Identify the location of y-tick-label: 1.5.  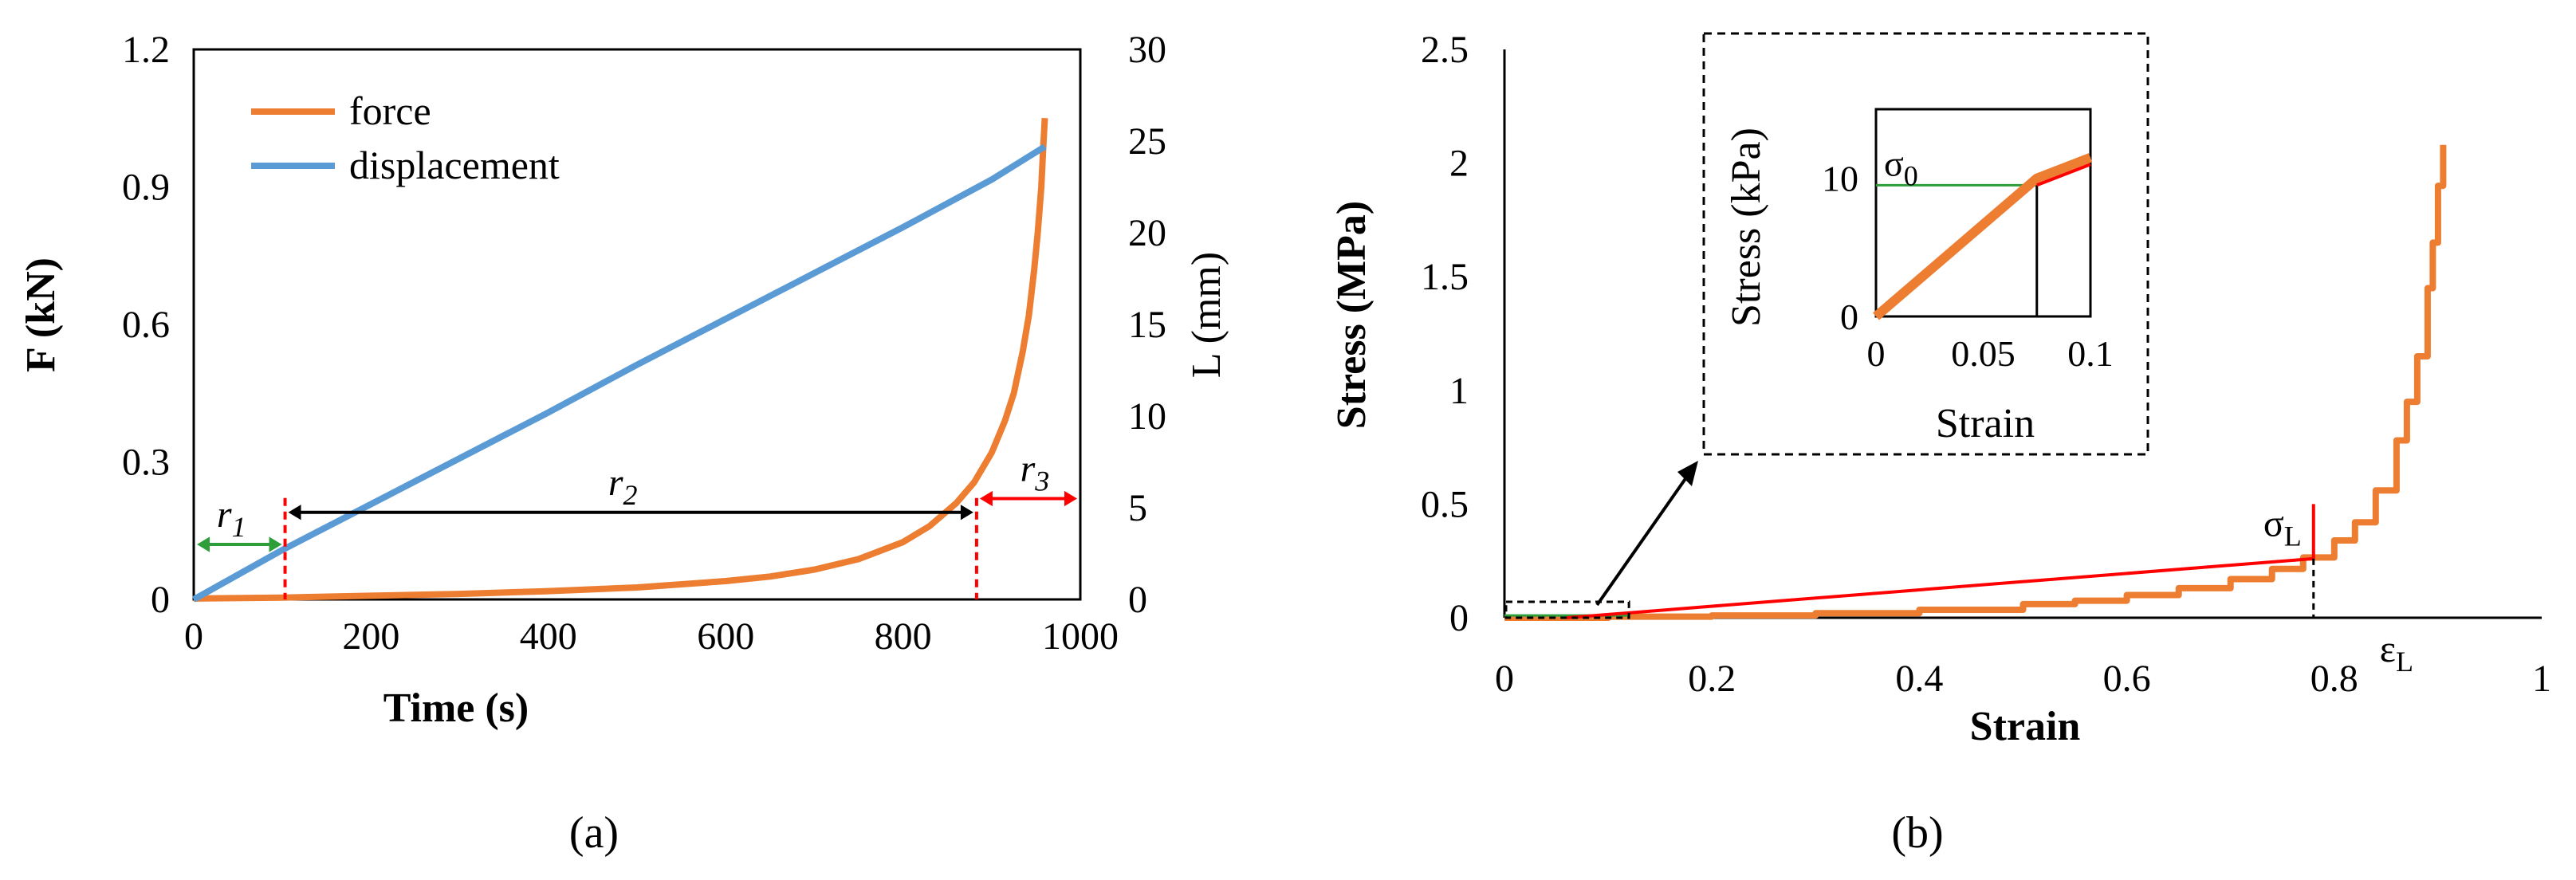
(1445, 277).